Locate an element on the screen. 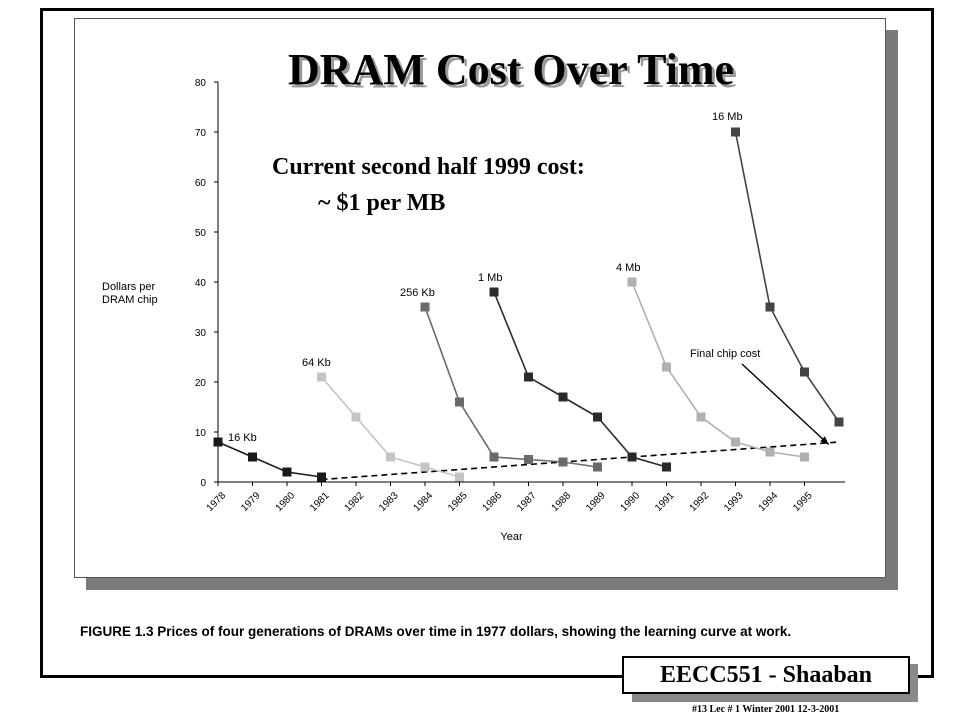 Image resolution: width=960 pixels, height=720 pixels. series-label-256-kb: 256 Kb is located at coordinates (417, 293).